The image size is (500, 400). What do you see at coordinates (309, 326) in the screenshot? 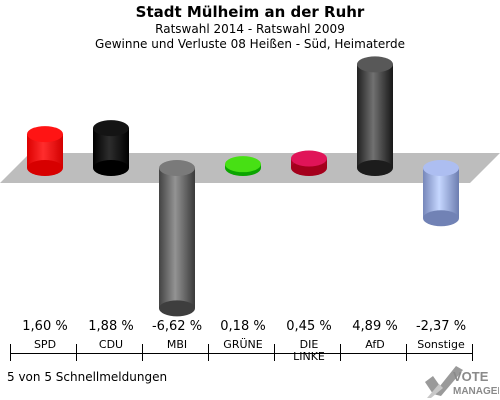
I see `value-label: 0,45 %` at bounding box center [309, 326].